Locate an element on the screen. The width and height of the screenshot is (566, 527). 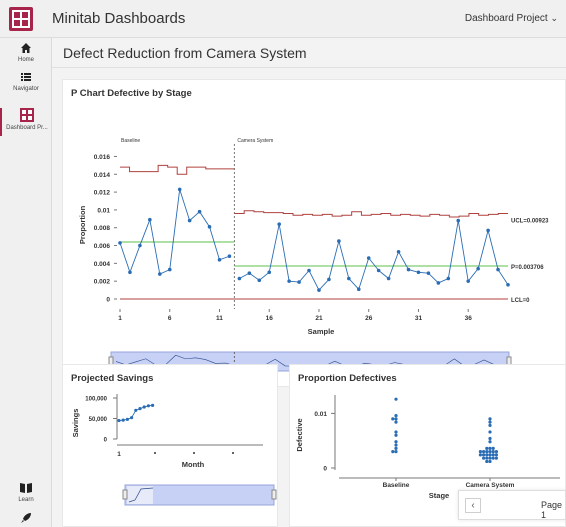
x-tick-label: Camera System is located at coordinates (490, 485).